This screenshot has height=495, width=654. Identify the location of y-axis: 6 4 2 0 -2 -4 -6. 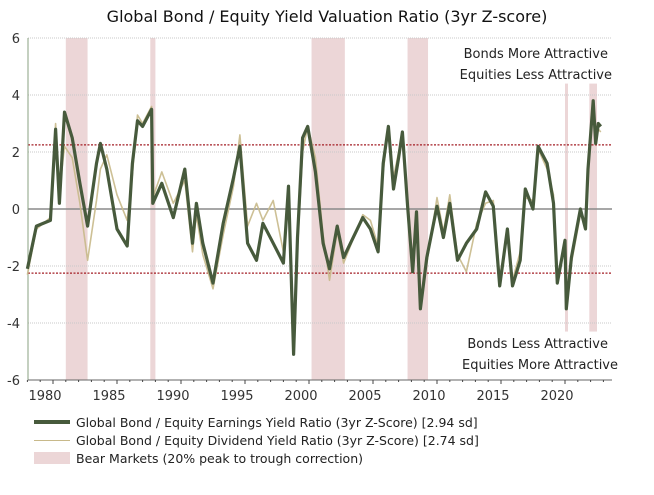
(18, 210).